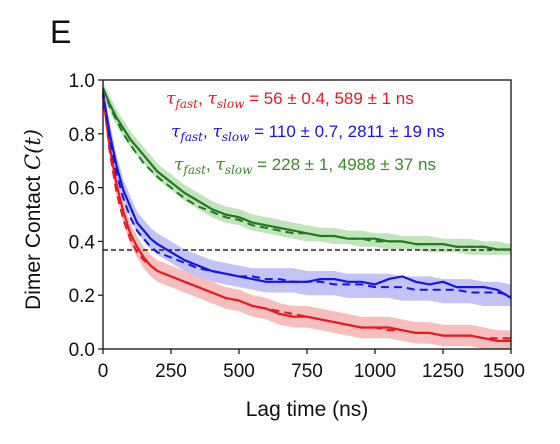 This screenshot has width=560, height=444. I want to click on x-tick-label: 750, so click(307, 371).